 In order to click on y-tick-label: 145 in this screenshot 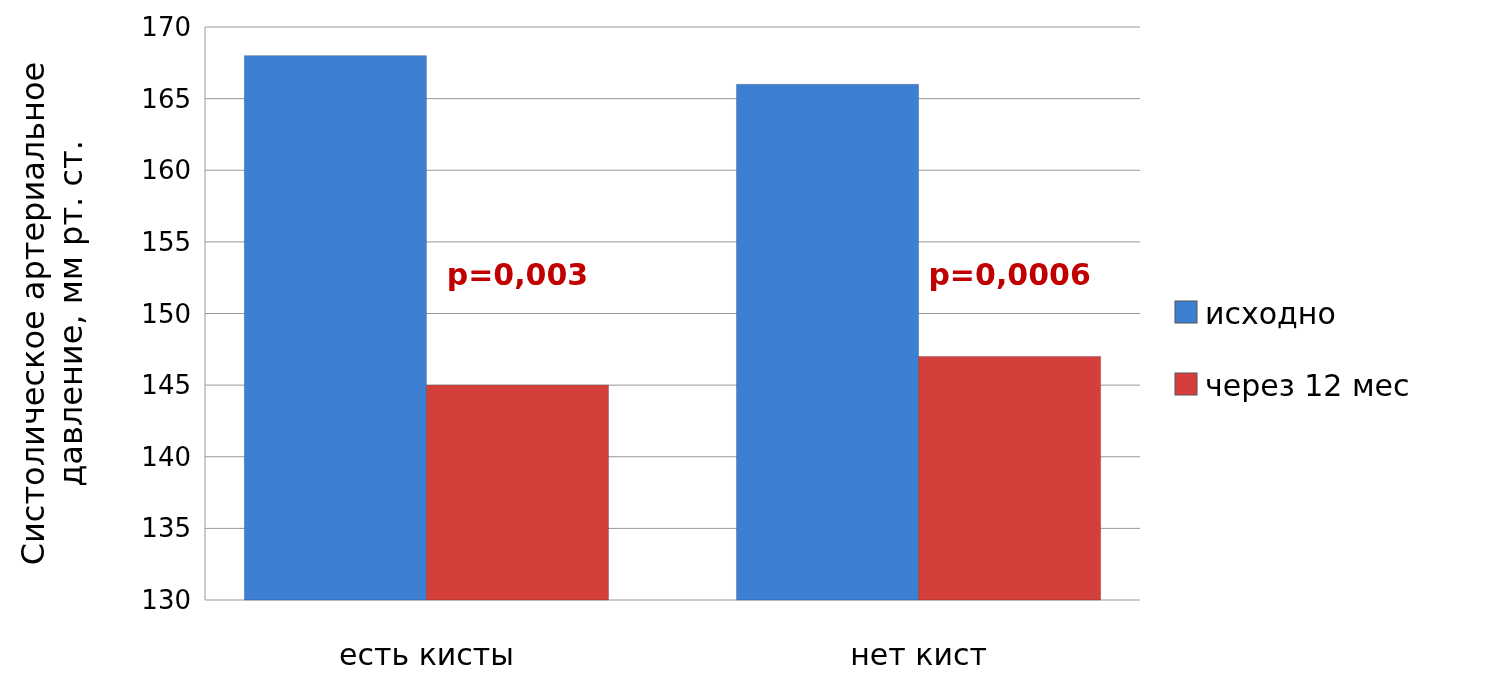, I will do `click(166, 385)`.